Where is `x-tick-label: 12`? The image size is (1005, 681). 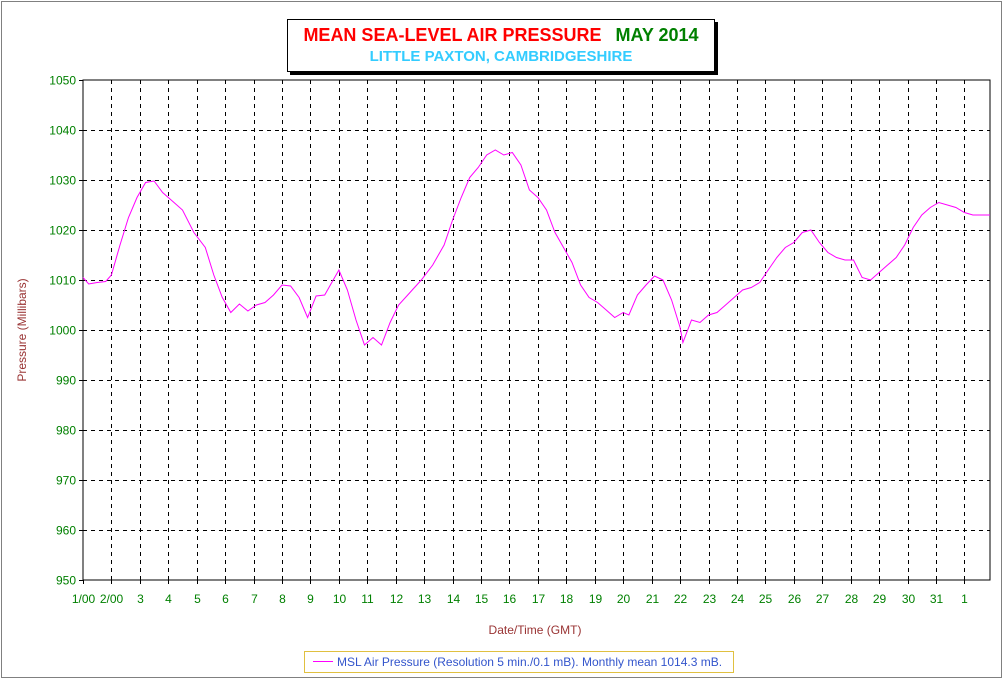
x-tick-label: 12 is located at coordinates (397, 599).